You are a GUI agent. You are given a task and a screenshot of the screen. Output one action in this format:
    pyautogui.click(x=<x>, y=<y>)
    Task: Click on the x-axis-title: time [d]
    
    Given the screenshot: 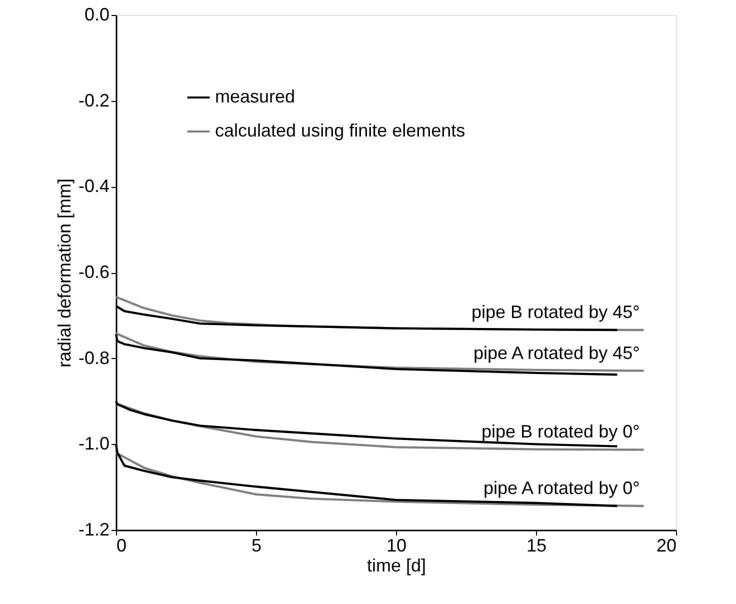 What is the action you would take?
    pyautogui.click(x=396, y=566)
    